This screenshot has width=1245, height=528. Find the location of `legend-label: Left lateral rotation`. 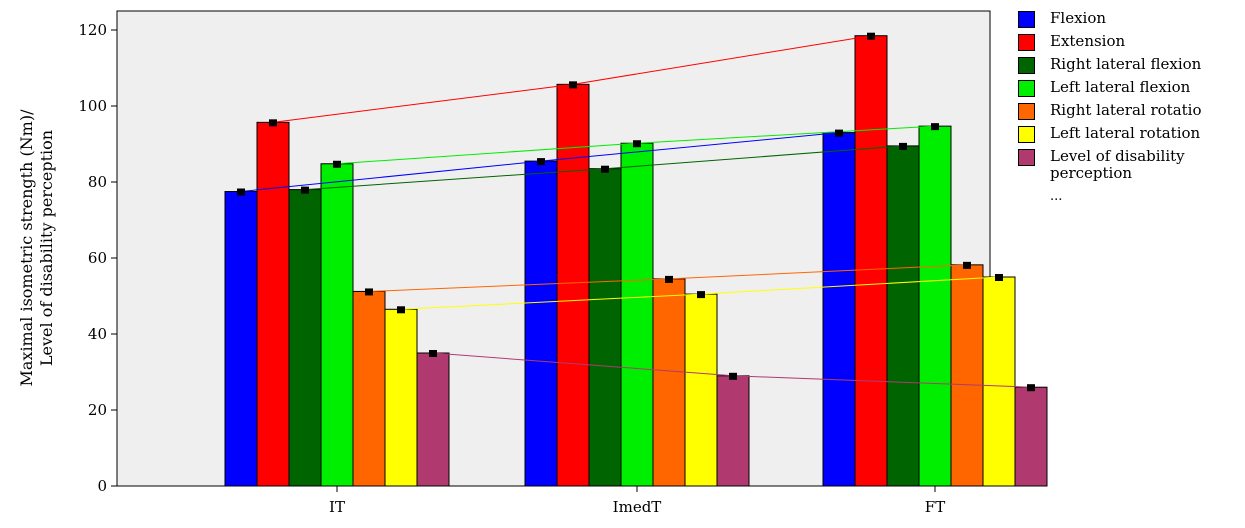

legend-label: Left lateral rotation is located at coordinates (1125, 133).